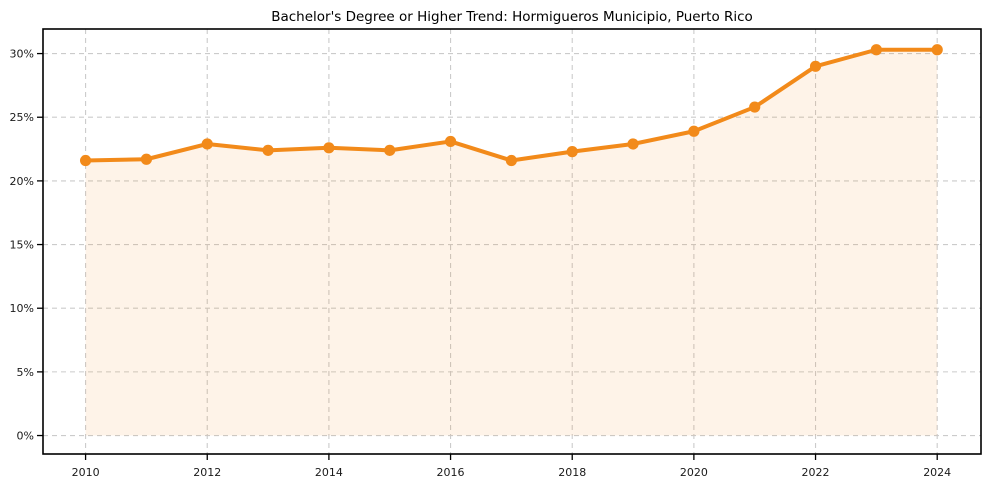  I want to click on y-axis-tick-label: 0%, so click(25, 436).